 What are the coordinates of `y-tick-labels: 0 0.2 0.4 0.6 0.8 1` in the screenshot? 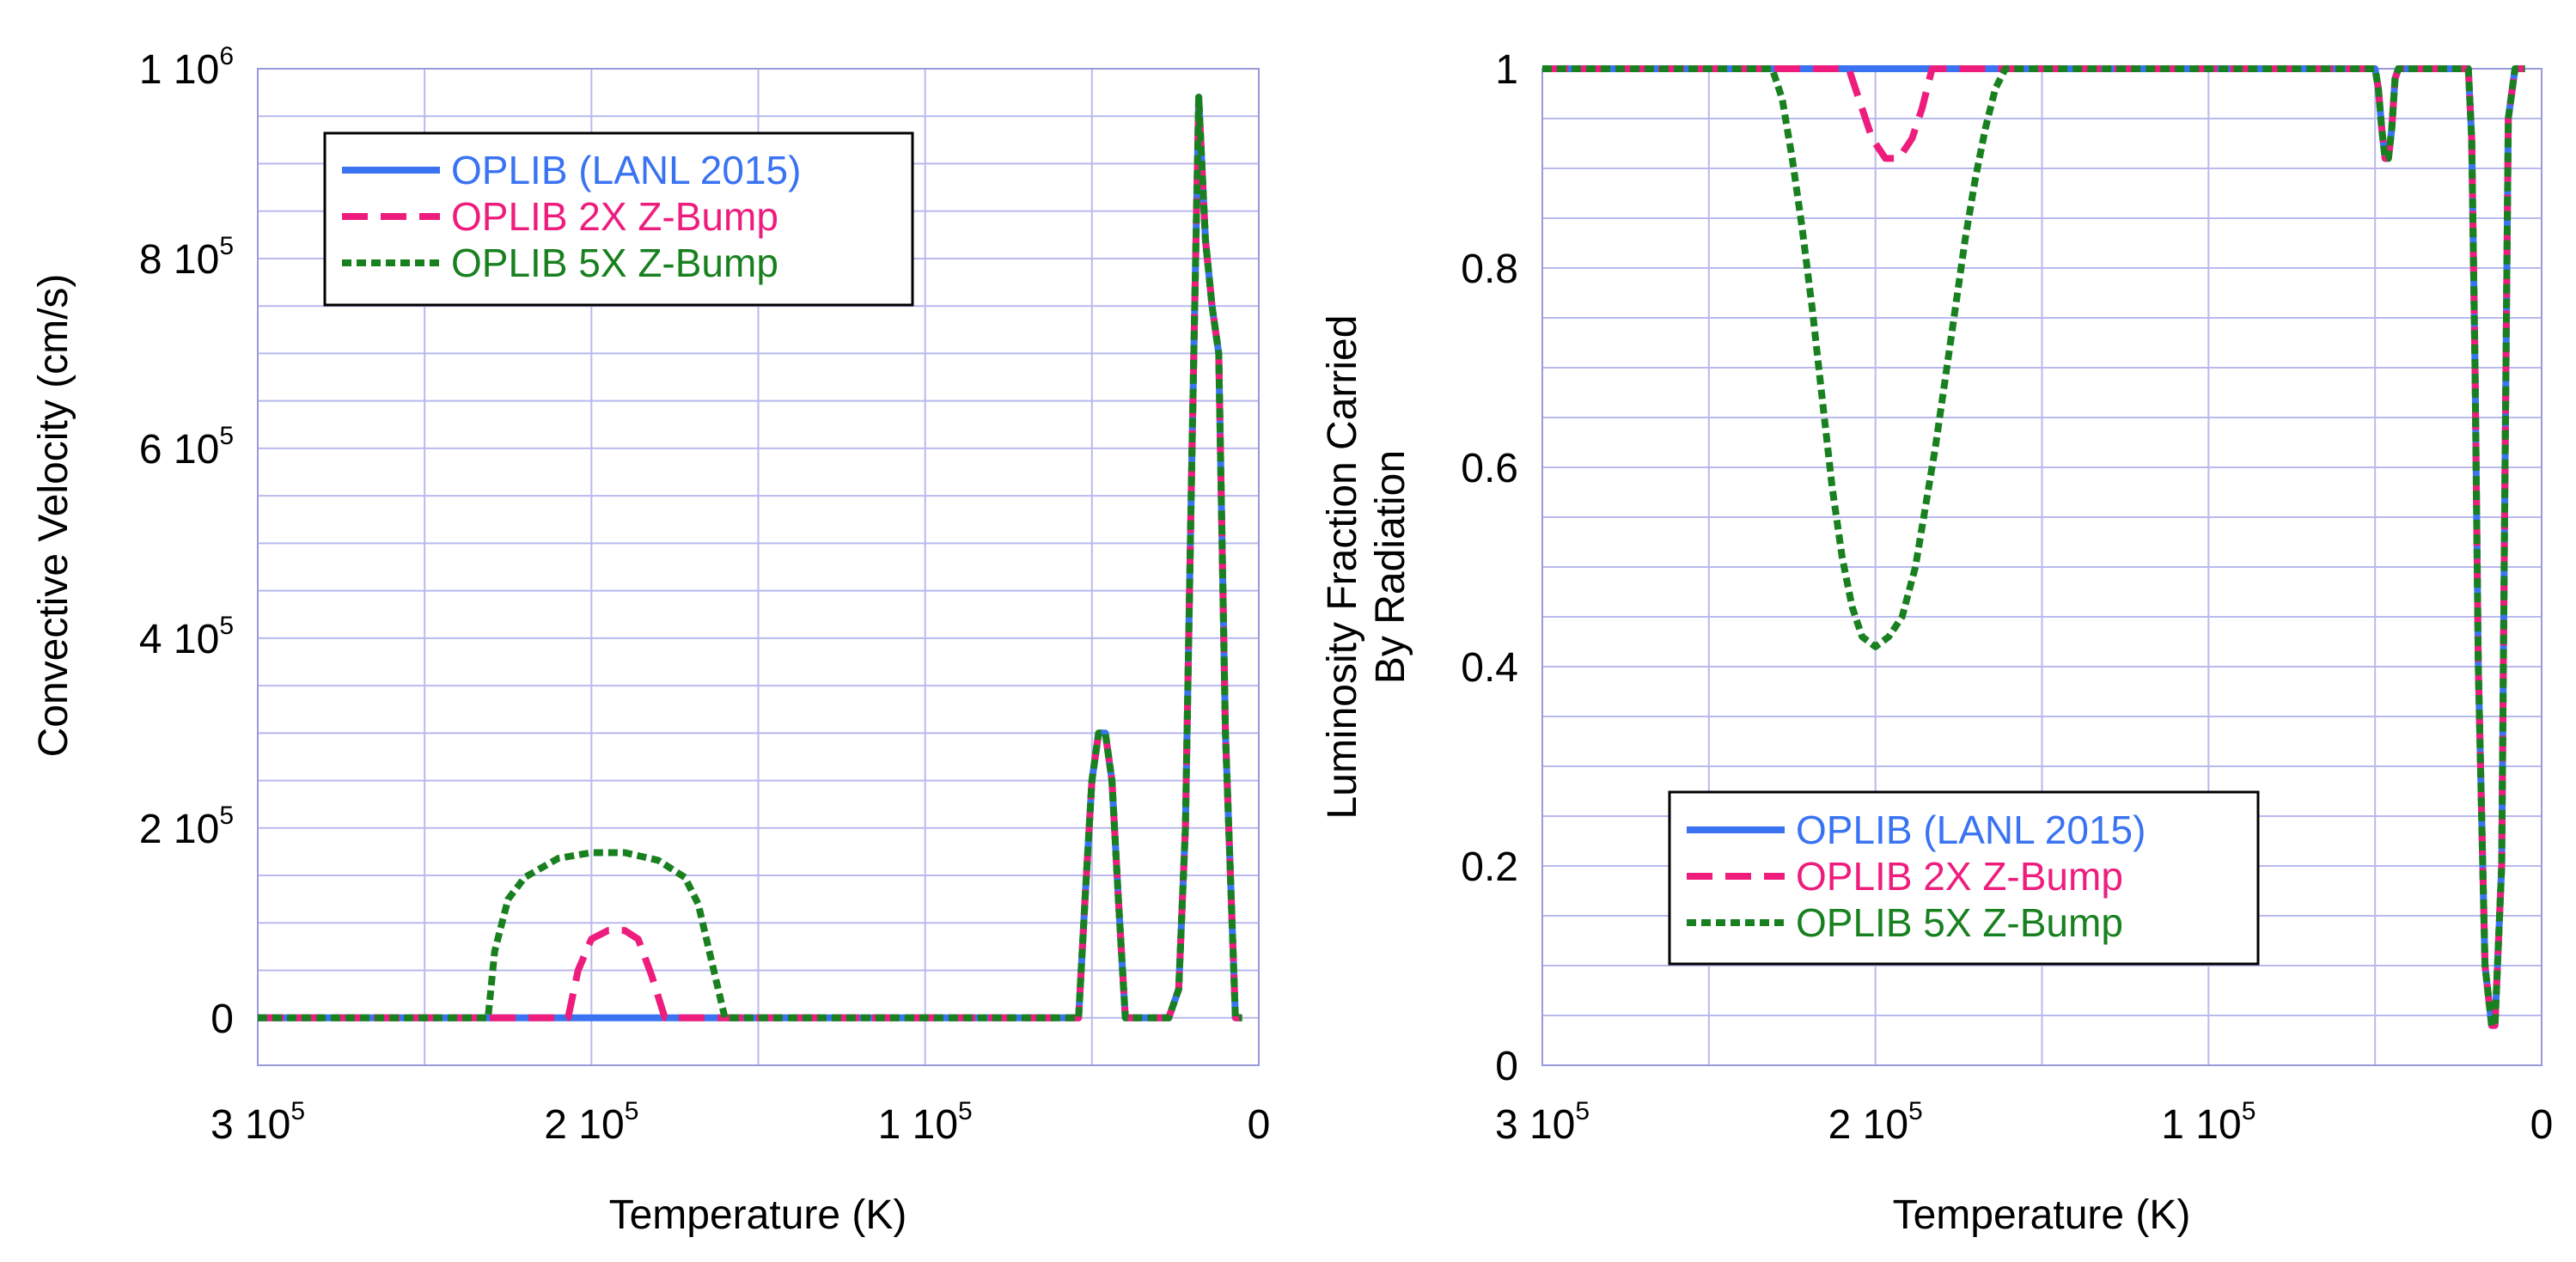 It's located at (1489, 568).